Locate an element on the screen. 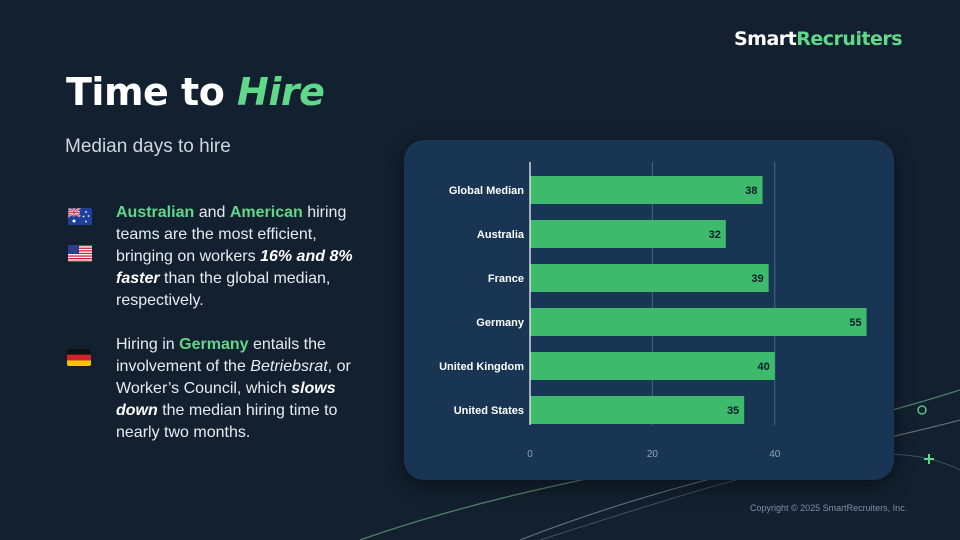 Image resolution: width=960 pixels, height=540 pixels. bar-australia is located at coordinates (628, 234).